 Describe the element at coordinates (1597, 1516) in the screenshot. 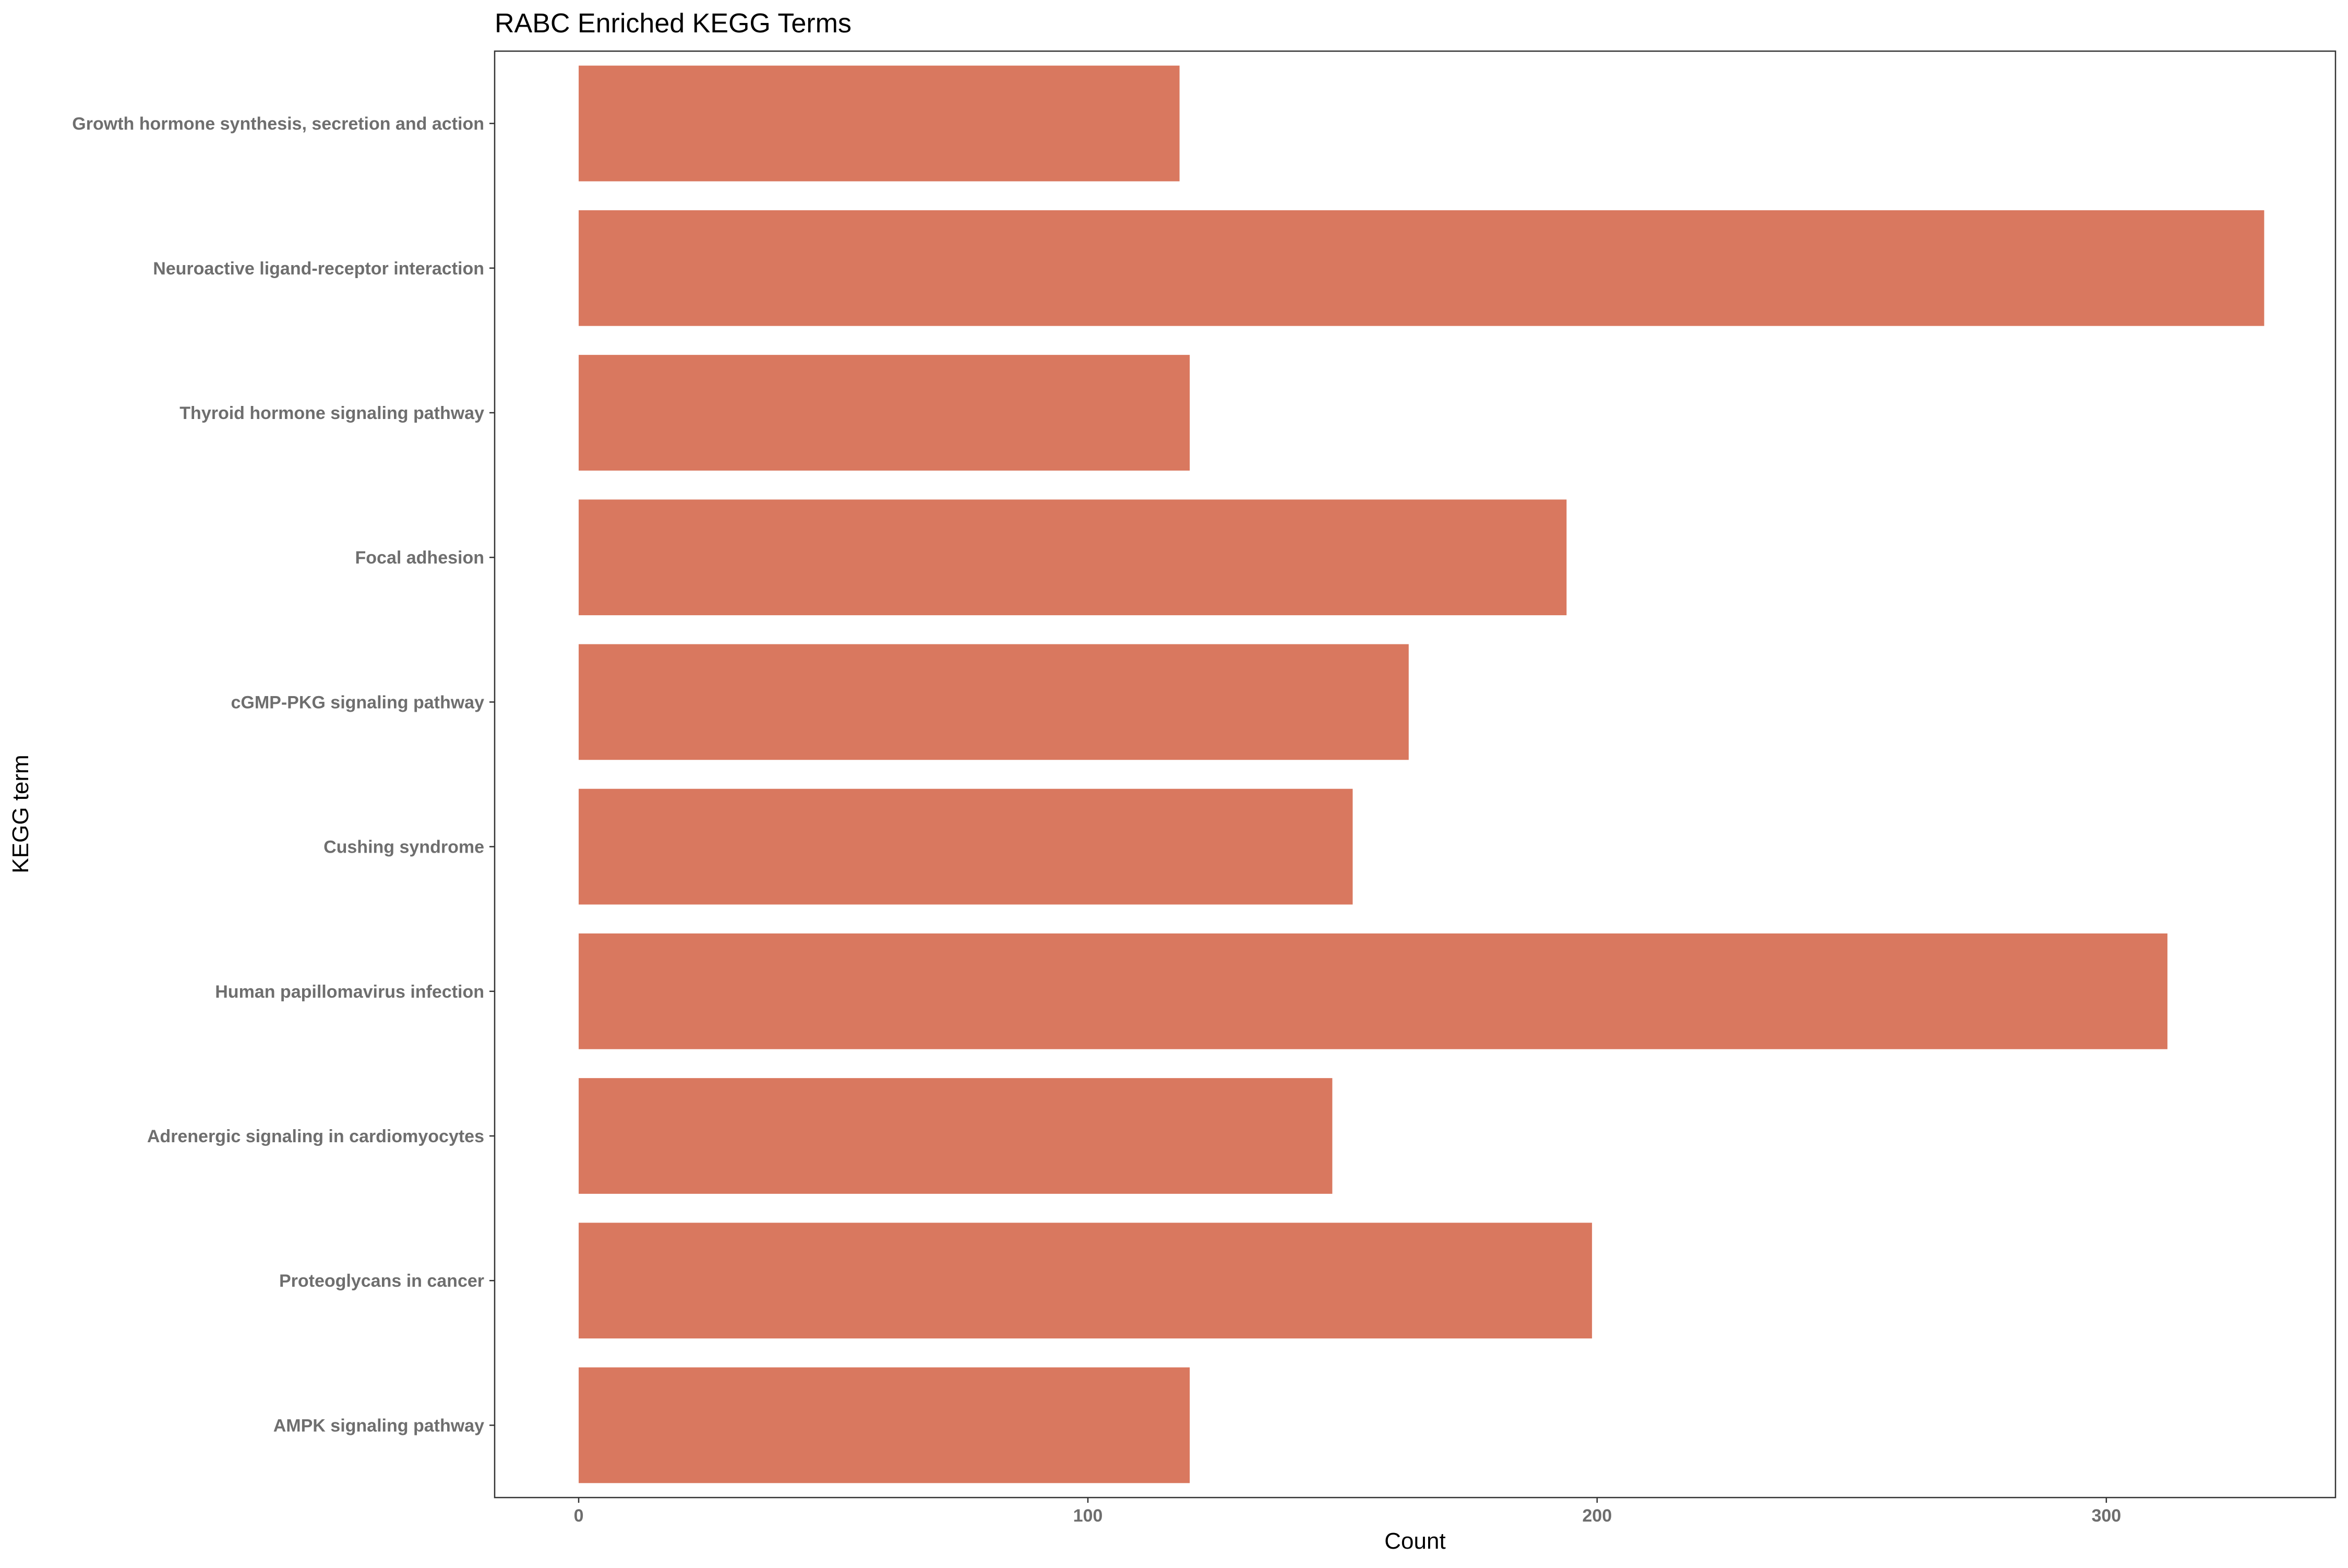

I see `x-tick-label: 200` at that location.